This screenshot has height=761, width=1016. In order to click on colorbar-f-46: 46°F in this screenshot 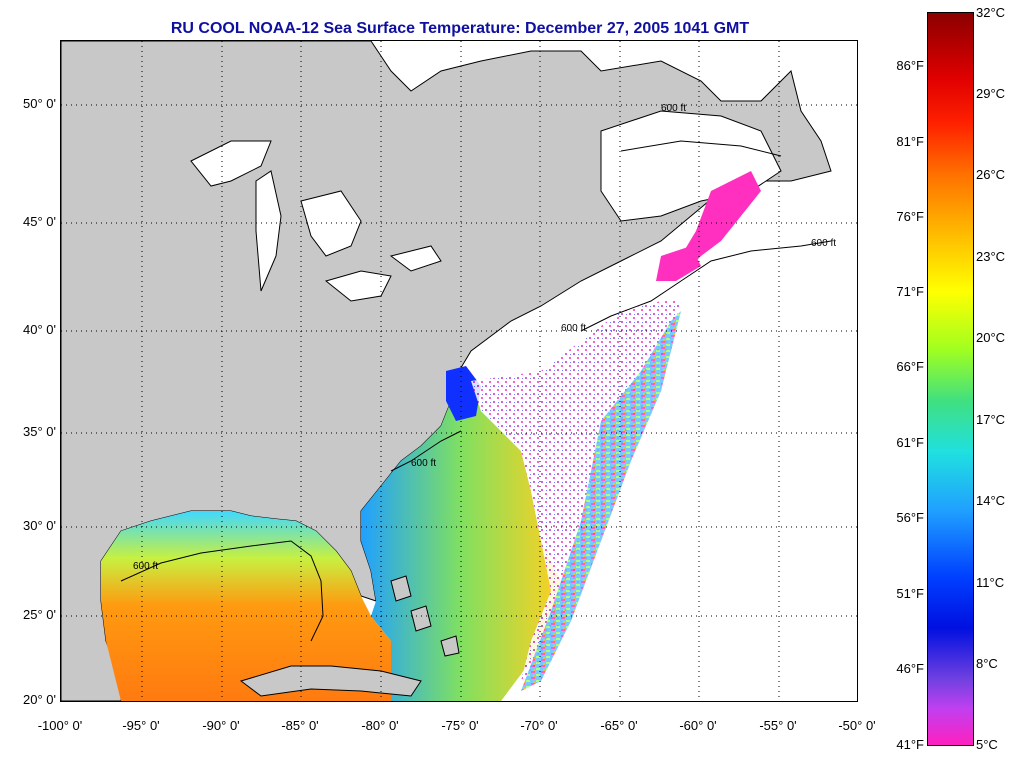, I will do `click(910, 668)`.